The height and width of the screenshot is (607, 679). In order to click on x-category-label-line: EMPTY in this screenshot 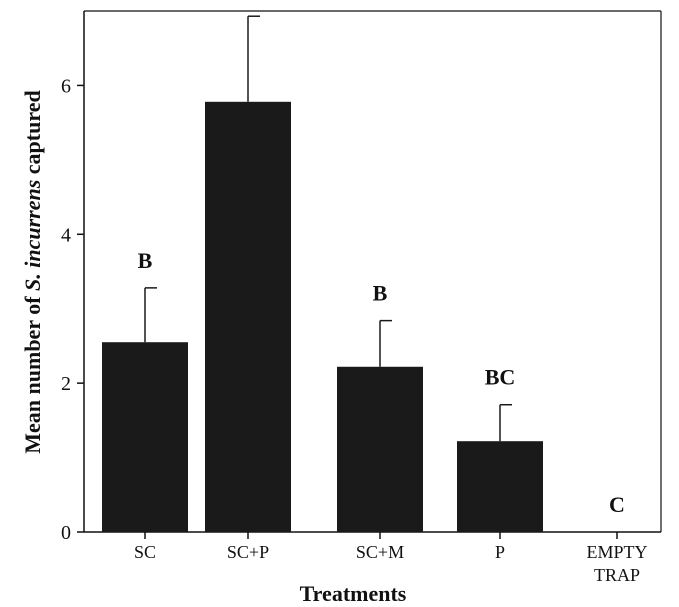, I will do `click(616, 552)`.